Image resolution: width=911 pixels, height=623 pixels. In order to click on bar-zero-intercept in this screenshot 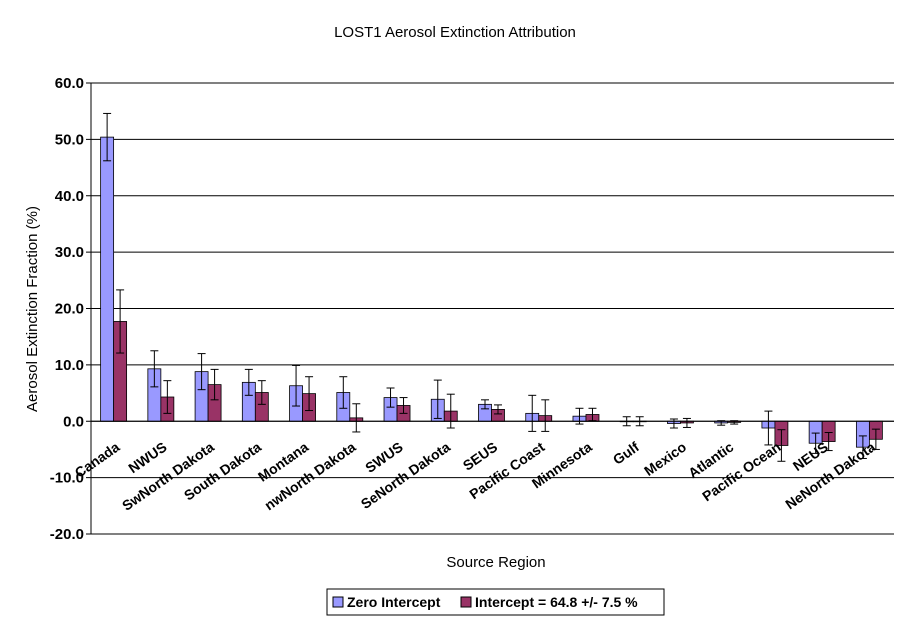, I will do `click(107, 279)`.